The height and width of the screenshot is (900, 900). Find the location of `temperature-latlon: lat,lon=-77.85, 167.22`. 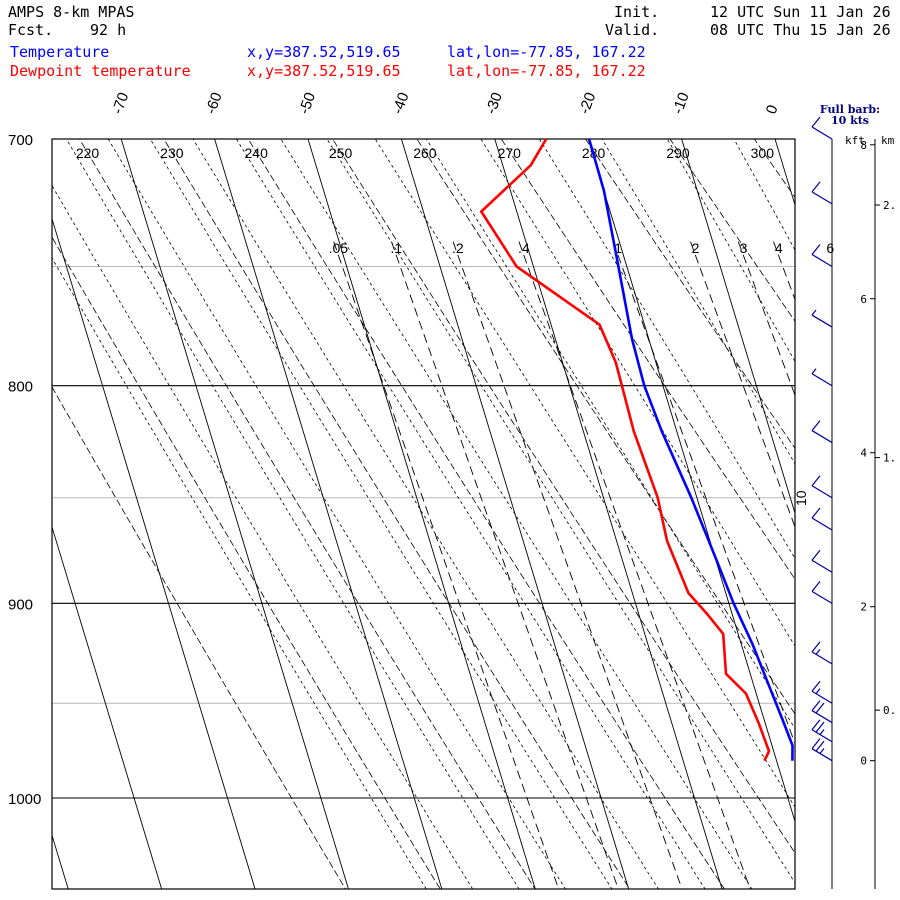

temperature-latlon: lat,lon=-77.85, 167.22 is located at coordinates (546, 52).